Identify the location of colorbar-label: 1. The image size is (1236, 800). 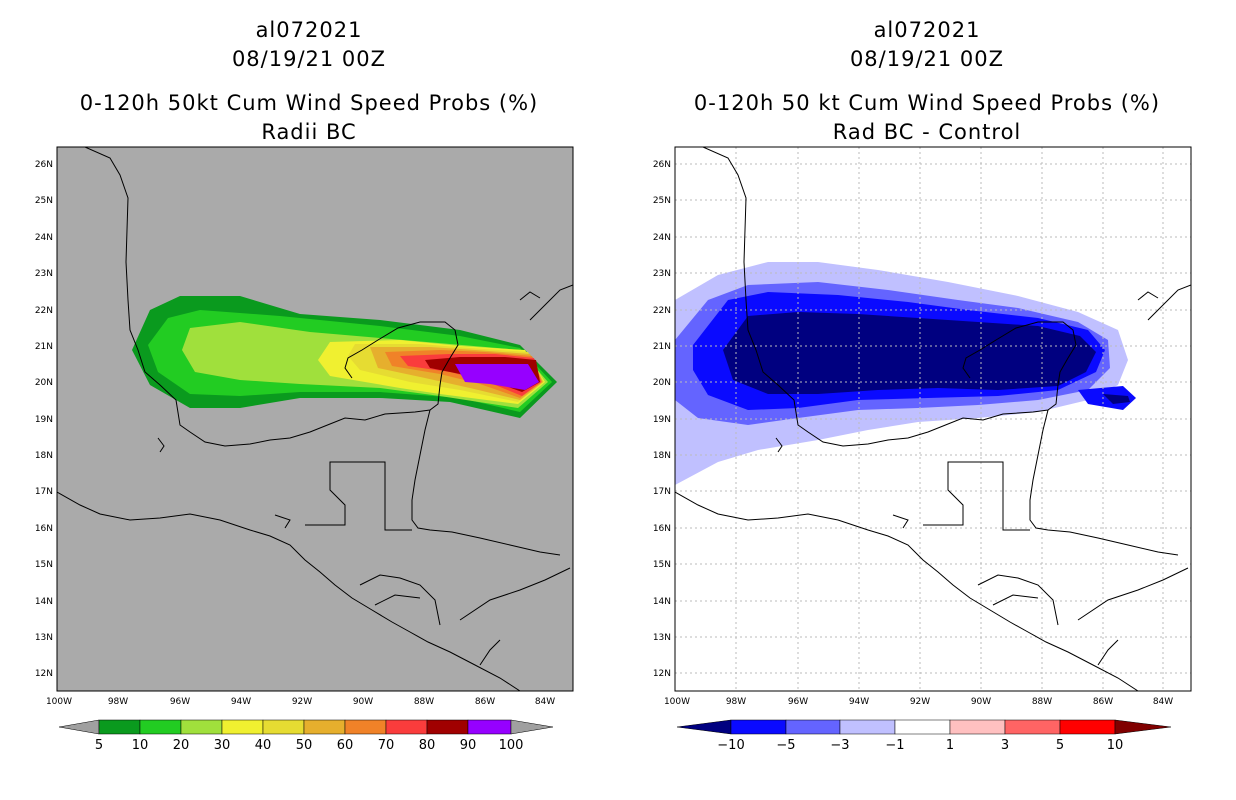
(950, 745).